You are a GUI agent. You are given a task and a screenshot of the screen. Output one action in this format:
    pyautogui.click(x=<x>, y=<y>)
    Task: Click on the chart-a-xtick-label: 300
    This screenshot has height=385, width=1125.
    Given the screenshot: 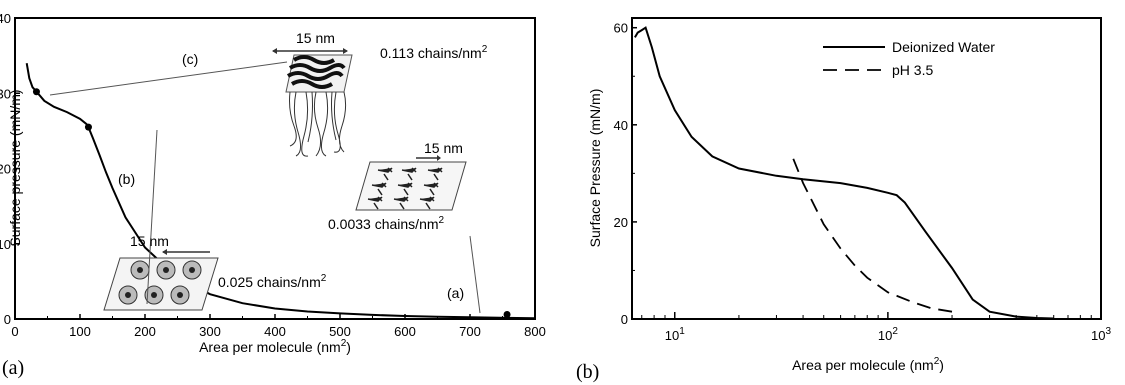 What is the action you would take?
    pyautogui.click(x=210, y=331)
    